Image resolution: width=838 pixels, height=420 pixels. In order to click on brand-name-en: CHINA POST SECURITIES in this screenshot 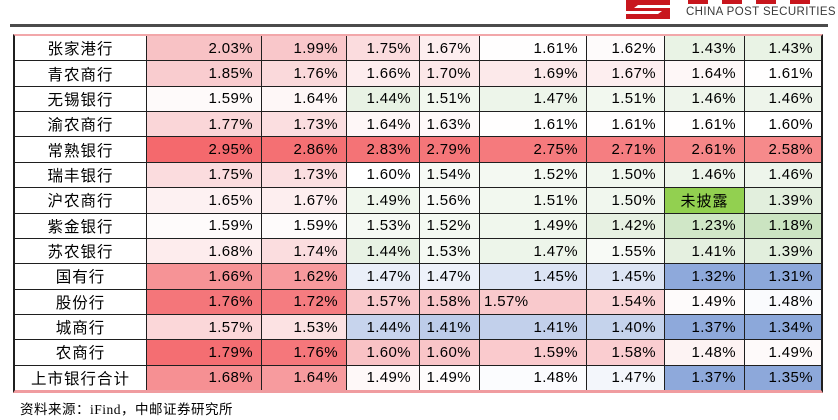, I will do `click(760, 12)`.